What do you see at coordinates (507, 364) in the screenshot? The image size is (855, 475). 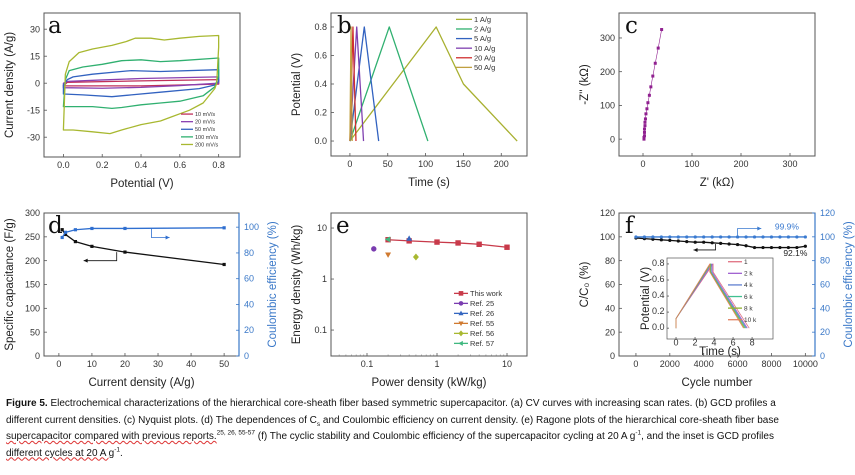 I see `x-tick-label: 10` at bounding box center [507, 364].